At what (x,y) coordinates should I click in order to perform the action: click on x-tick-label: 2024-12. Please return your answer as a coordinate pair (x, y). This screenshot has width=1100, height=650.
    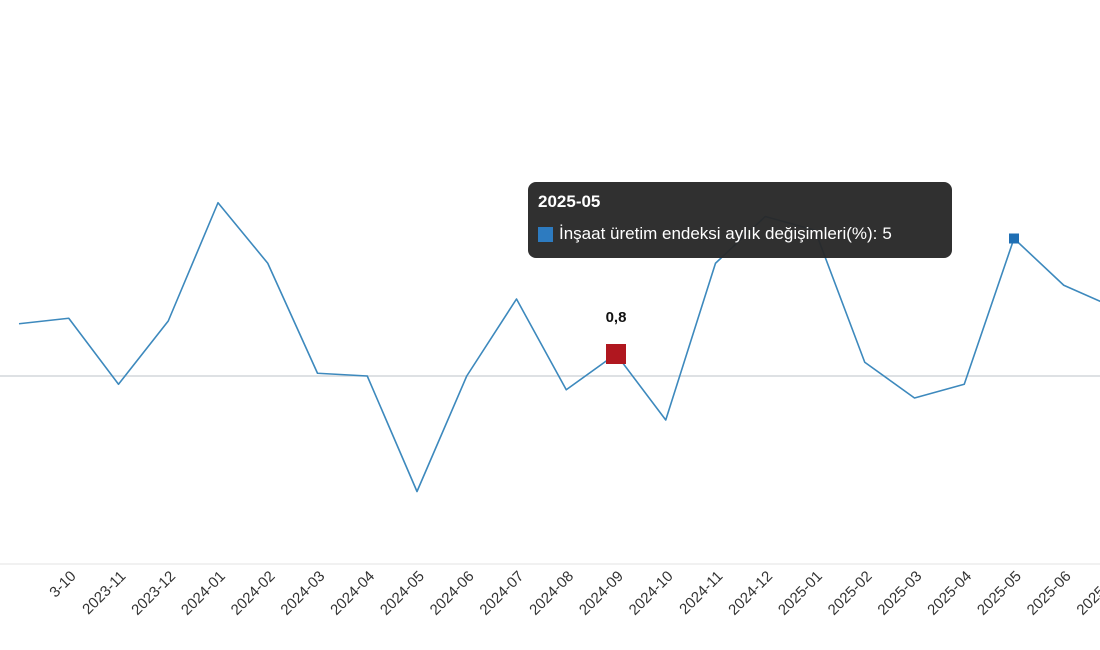
    Looking at the image, I should click on (750, 593).